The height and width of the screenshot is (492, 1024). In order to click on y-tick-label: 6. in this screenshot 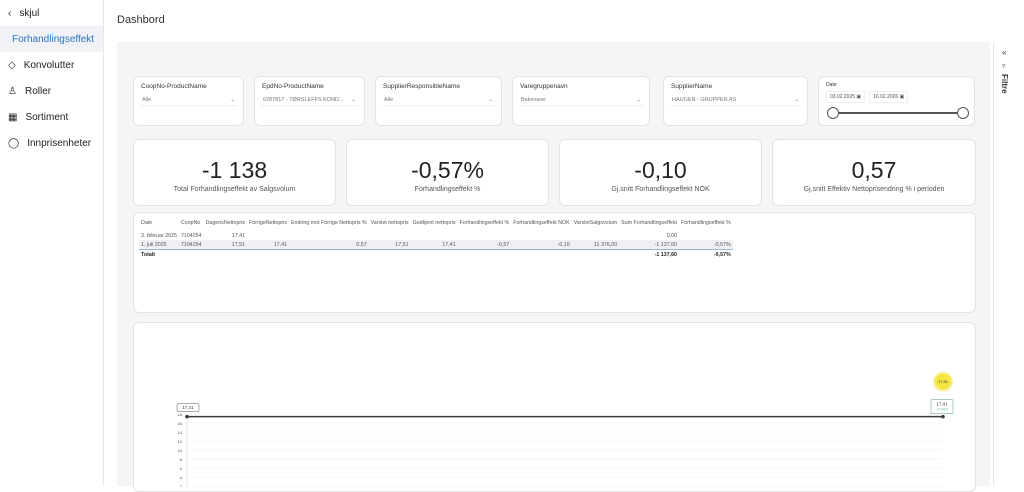, I will do `click(181, 468)`.